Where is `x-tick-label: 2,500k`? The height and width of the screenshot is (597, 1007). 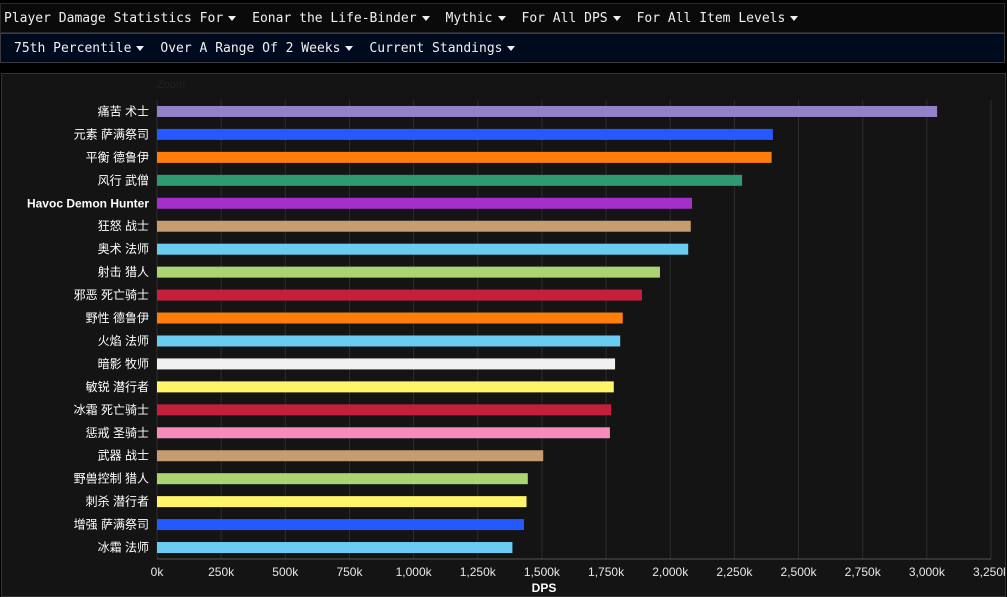
x-tick-label: 2,500k is located at coordinates (799, 572).